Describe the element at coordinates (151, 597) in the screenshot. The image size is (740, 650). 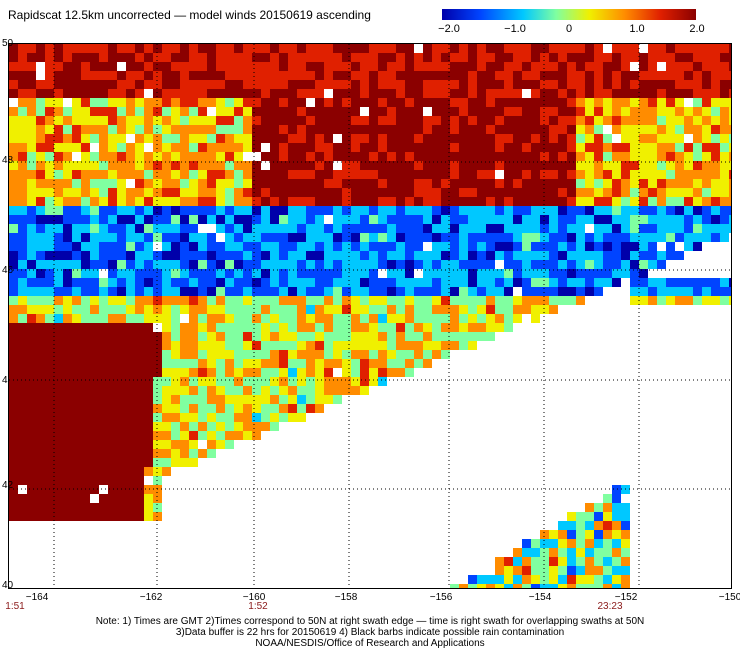
I see `lon-label: −162` at that location.